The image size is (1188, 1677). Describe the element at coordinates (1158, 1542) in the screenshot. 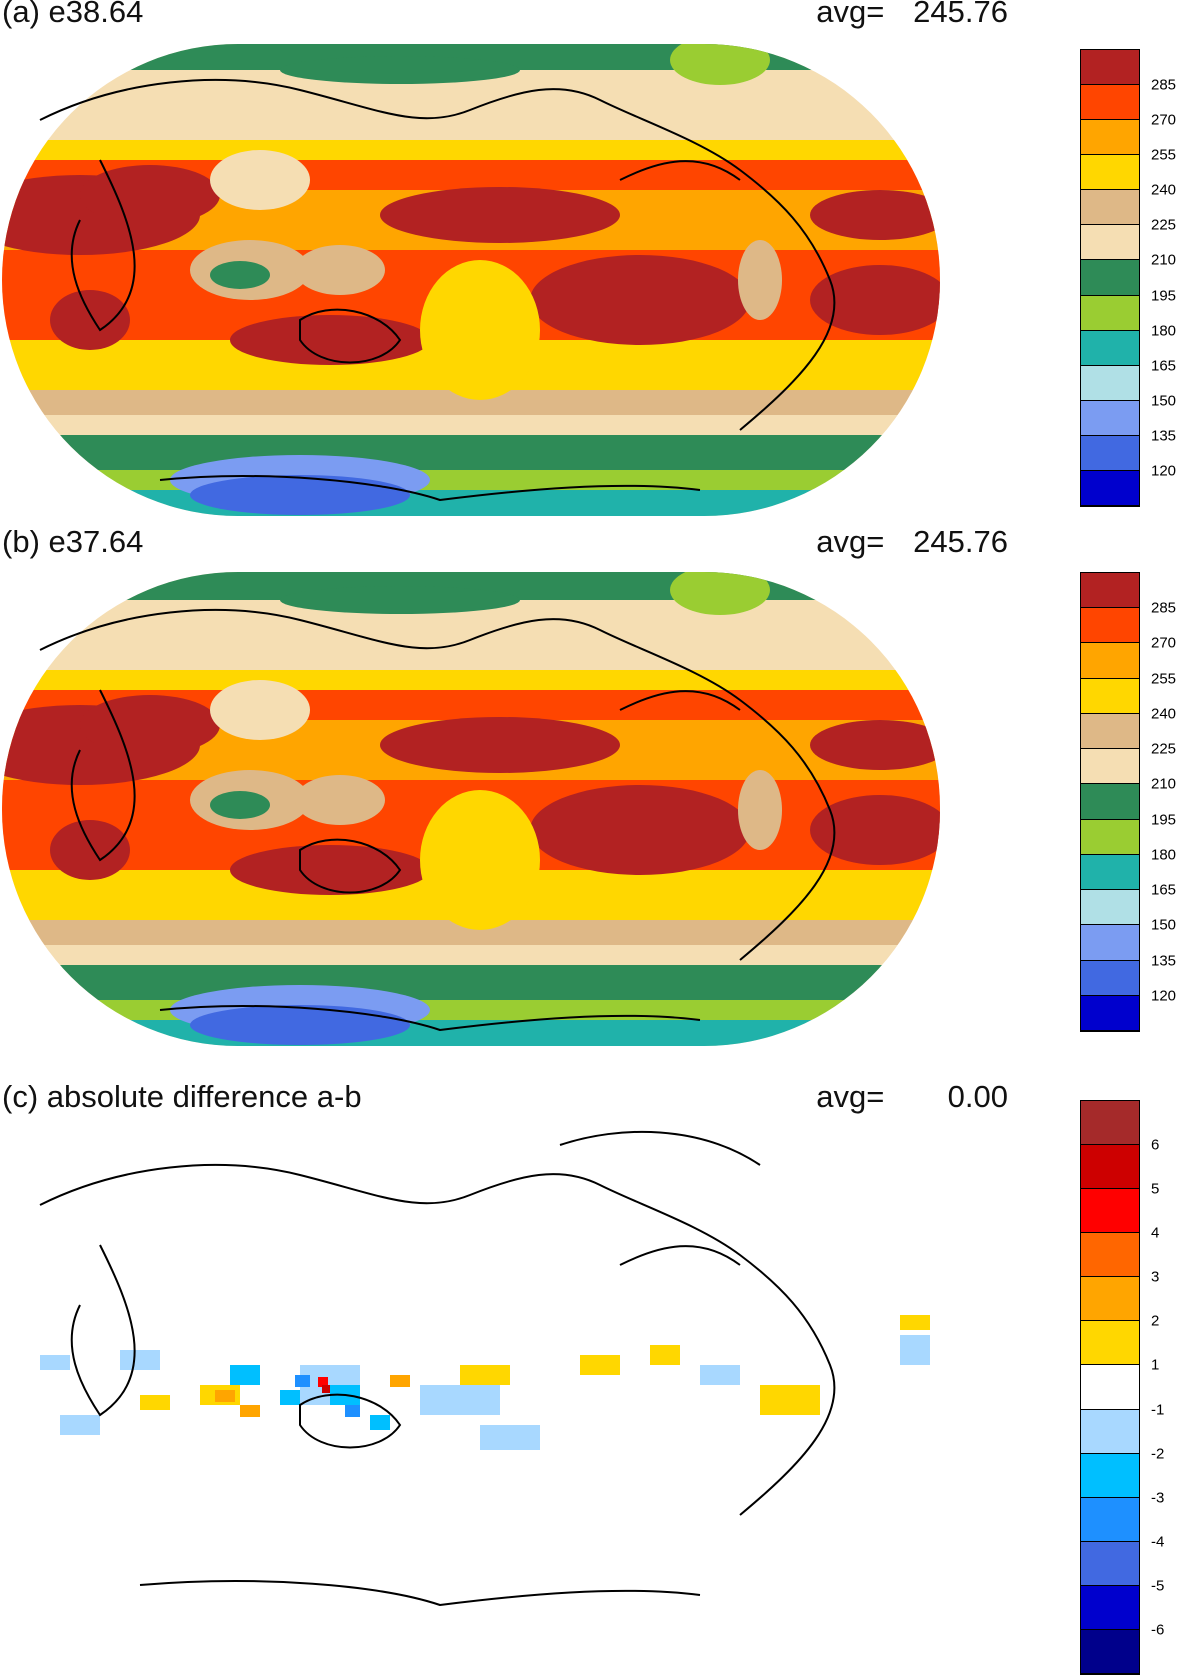

I see `colorbar-label: -4` at that location.